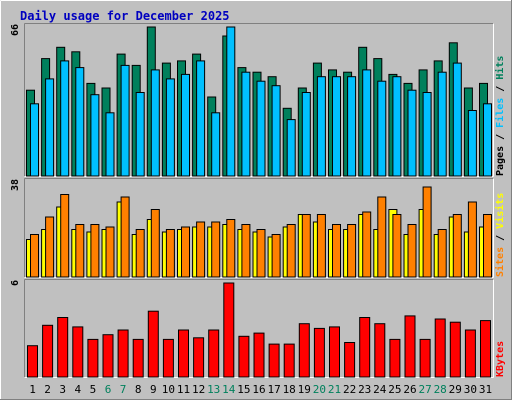 This screenshot has width=512, height=405. Describe the element at coordinates (349, 389) in the screenshot. I see `x-tick-label-day-22: 22` at that location.